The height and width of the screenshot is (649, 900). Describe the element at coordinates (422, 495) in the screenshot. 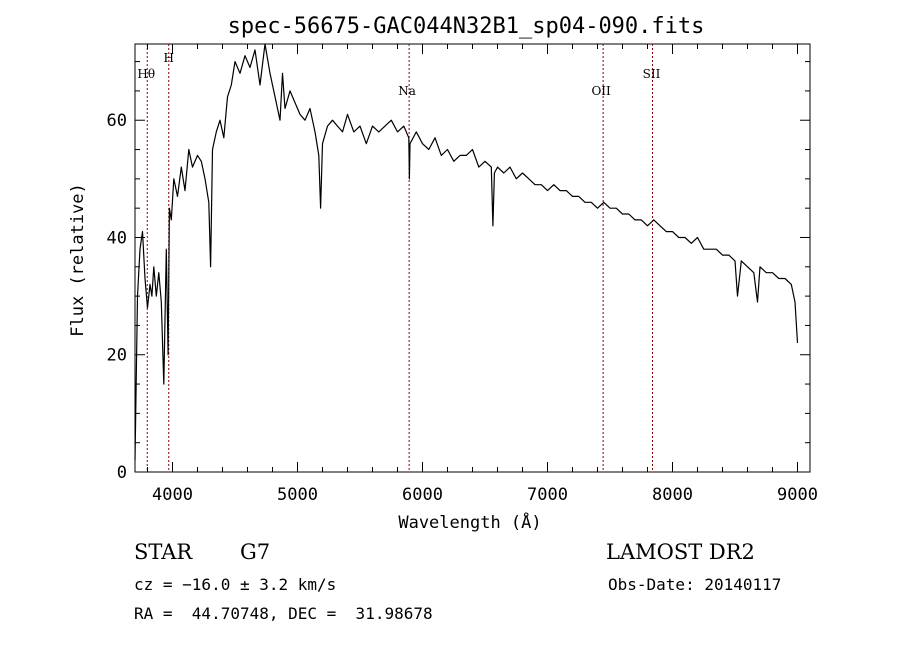

I see `x-tick-label: 6000` at that location.